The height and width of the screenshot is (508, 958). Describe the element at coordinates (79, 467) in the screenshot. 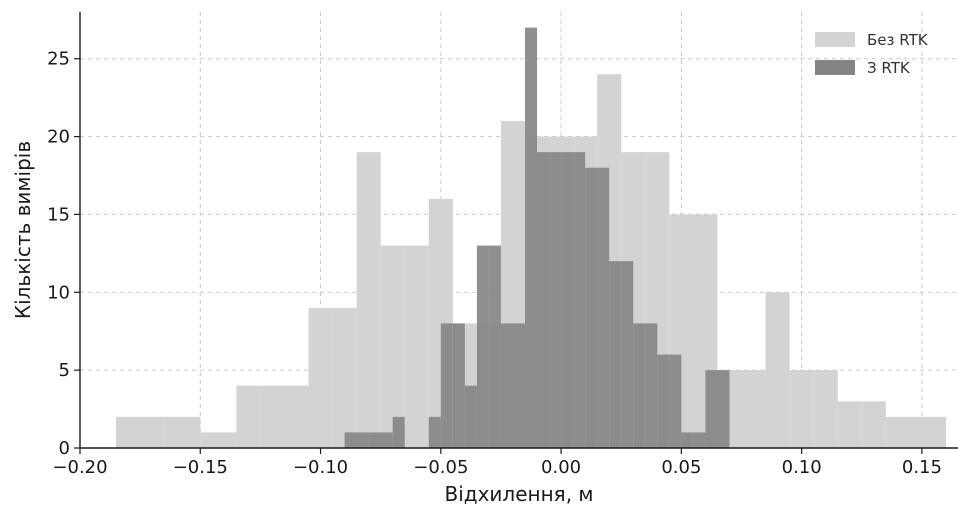

I see `x-tick-label: −0.20` at that location.